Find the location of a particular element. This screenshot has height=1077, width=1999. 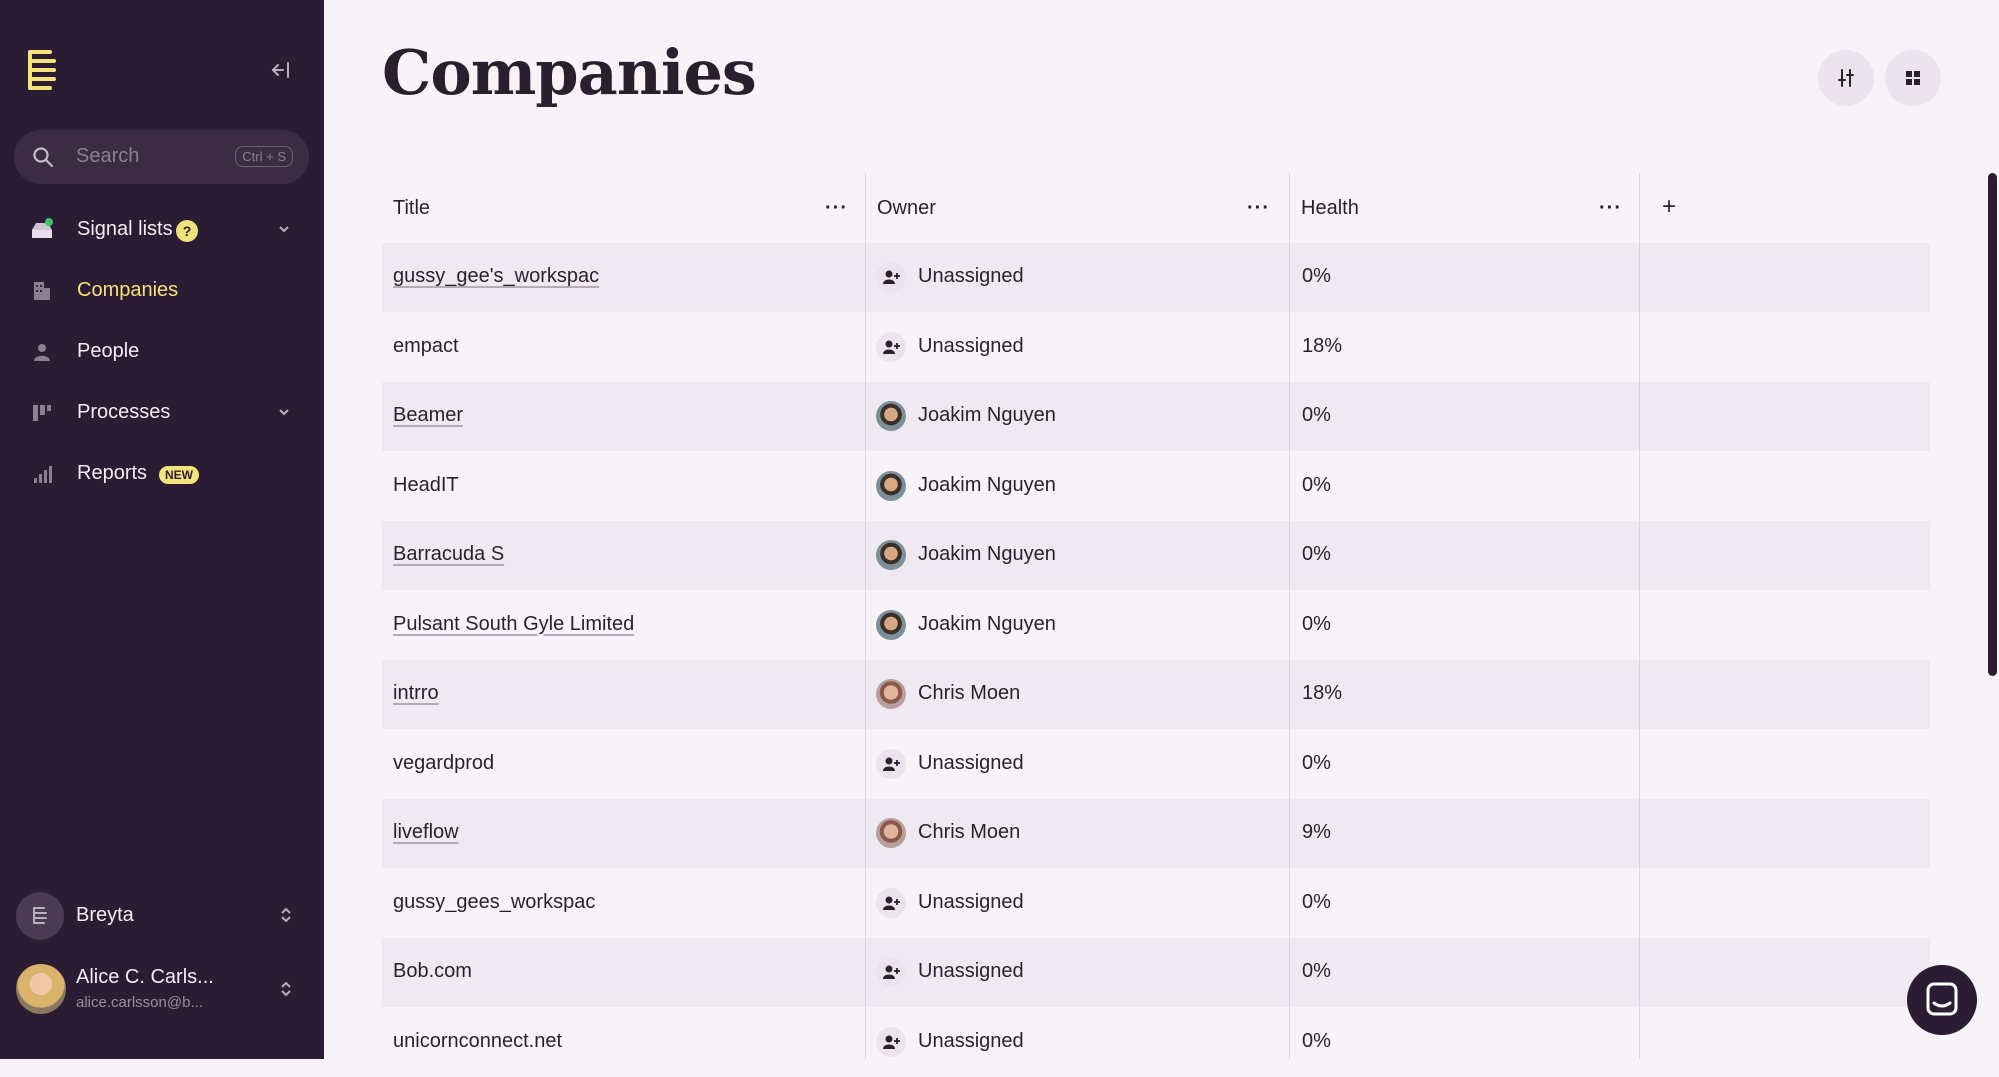

sidebar-item-signal-lists: Signal lists ? is located at coordinates (162, 230).